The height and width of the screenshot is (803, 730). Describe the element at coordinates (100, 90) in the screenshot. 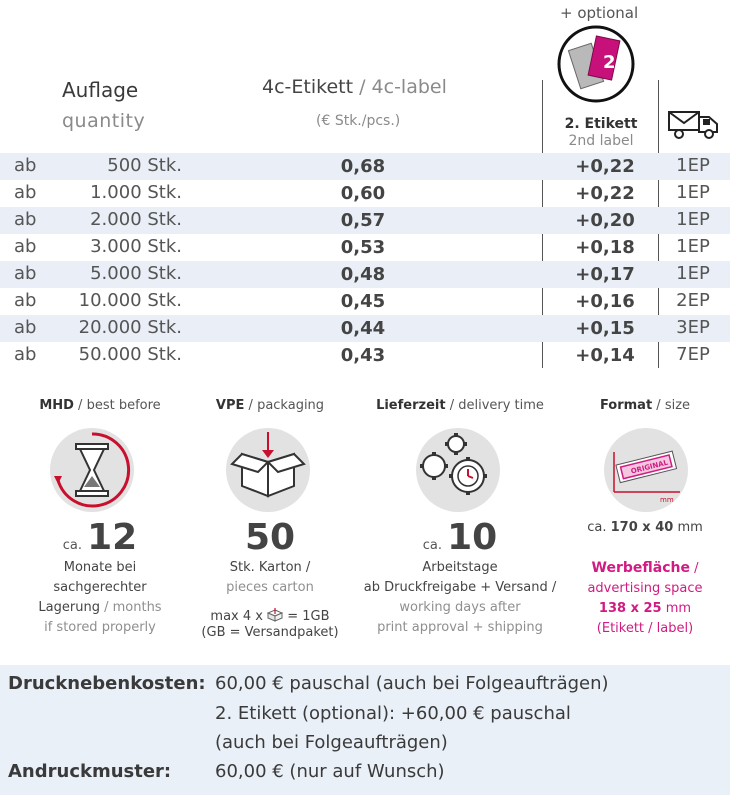

I see `quantity-heading: Auflage` at that location.